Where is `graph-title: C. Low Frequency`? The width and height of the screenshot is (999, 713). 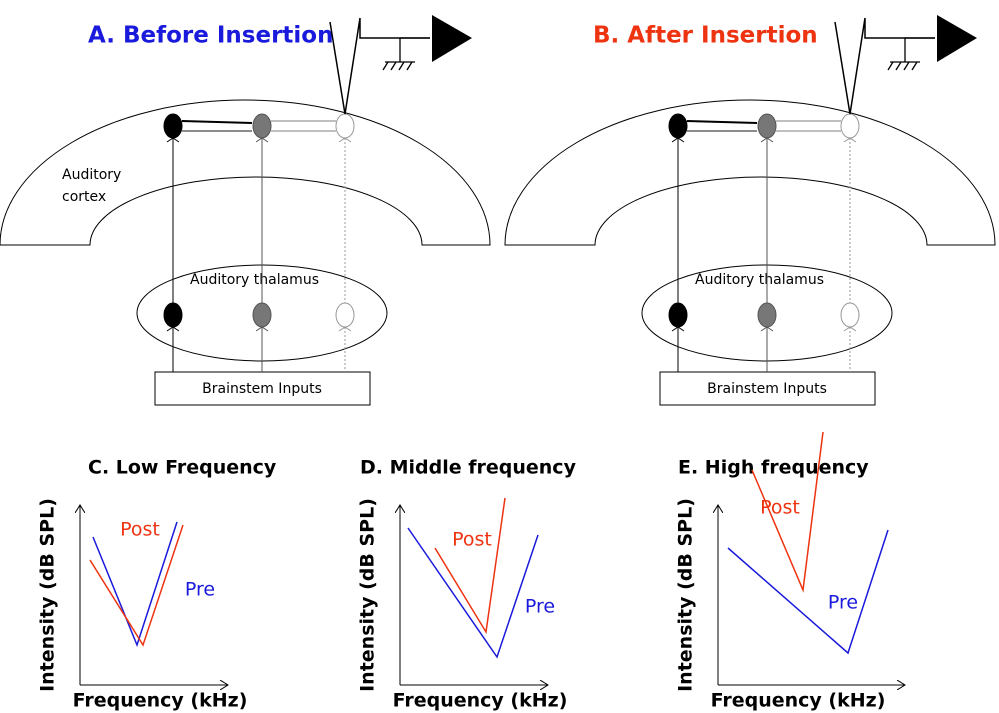
graph-title: C. Low Frequency is located at coordinates (182, 468).